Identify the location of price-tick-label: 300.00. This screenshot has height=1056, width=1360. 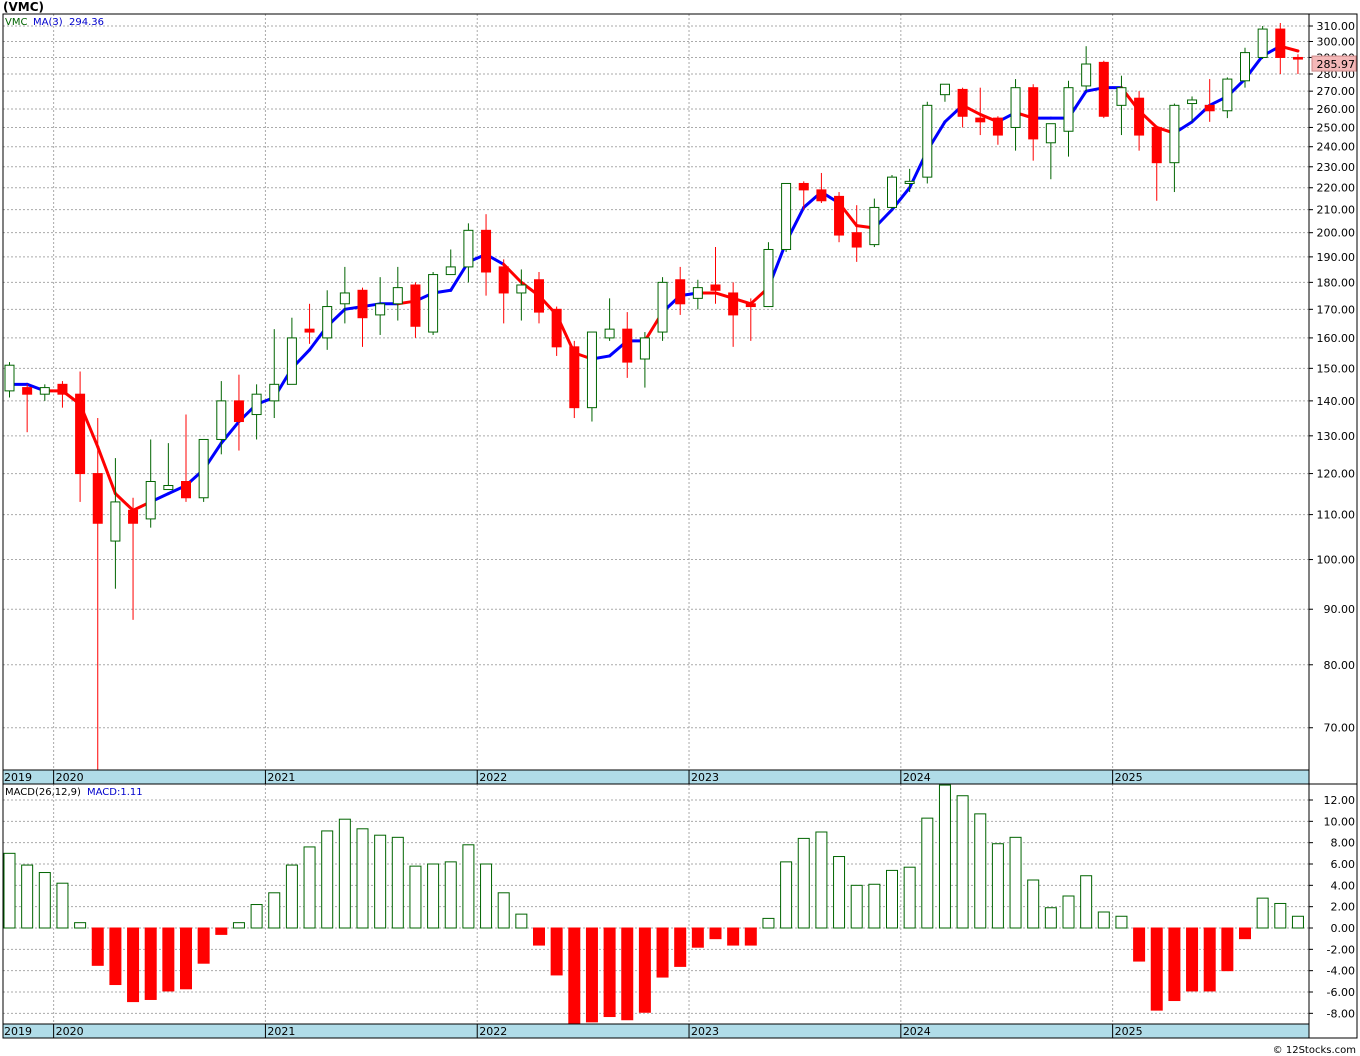
(1336, 41).